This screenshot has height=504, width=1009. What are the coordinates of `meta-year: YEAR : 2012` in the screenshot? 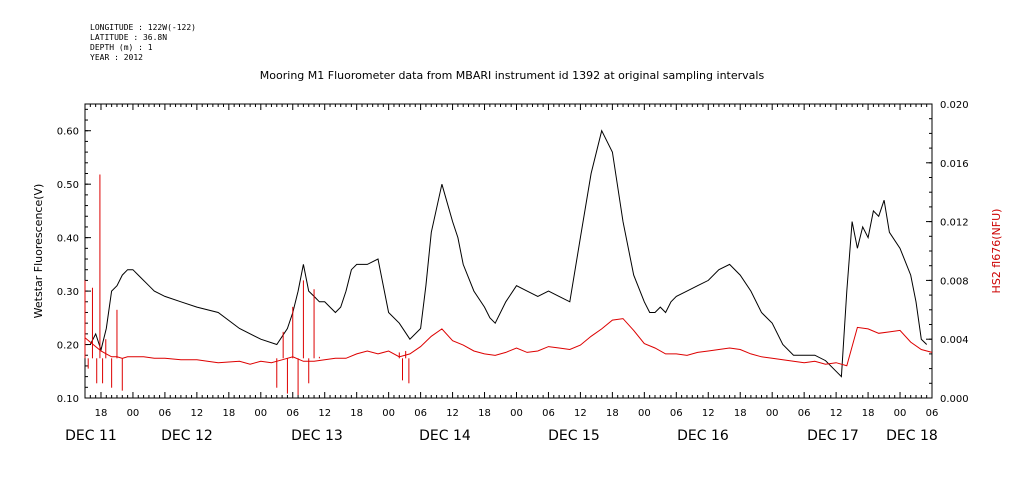 It's located at (116, 57).